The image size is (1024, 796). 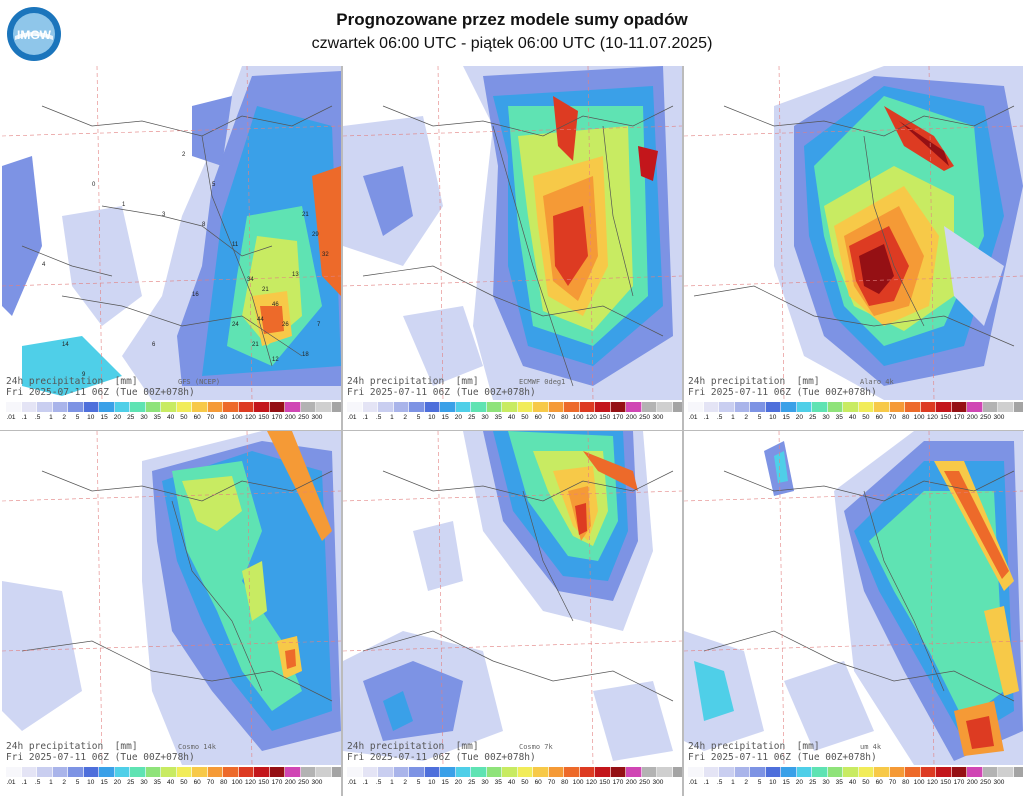 I want to click on scale-tick-label: 120, so click(x=250, y=782).